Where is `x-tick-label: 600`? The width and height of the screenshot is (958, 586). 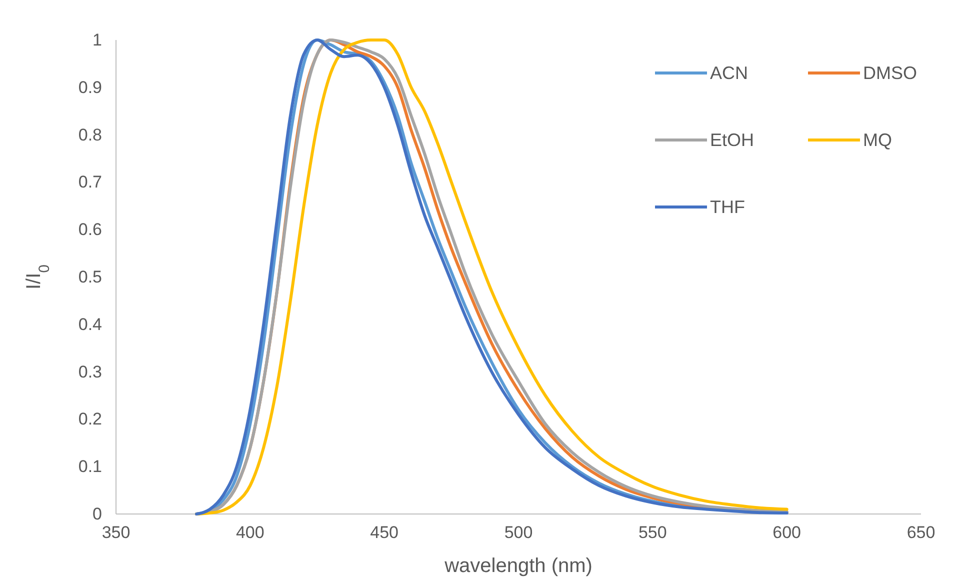 x-tick-label: 600 is located at coordinates (787, 532).